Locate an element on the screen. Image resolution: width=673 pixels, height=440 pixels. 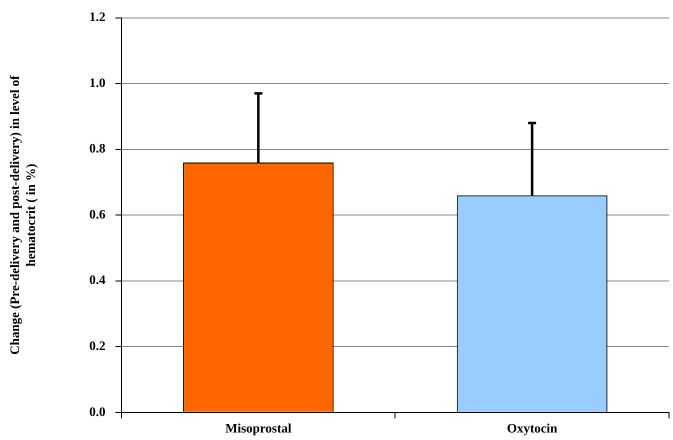
y-tick-label: 0.6 is located at coordinates (97, 214).